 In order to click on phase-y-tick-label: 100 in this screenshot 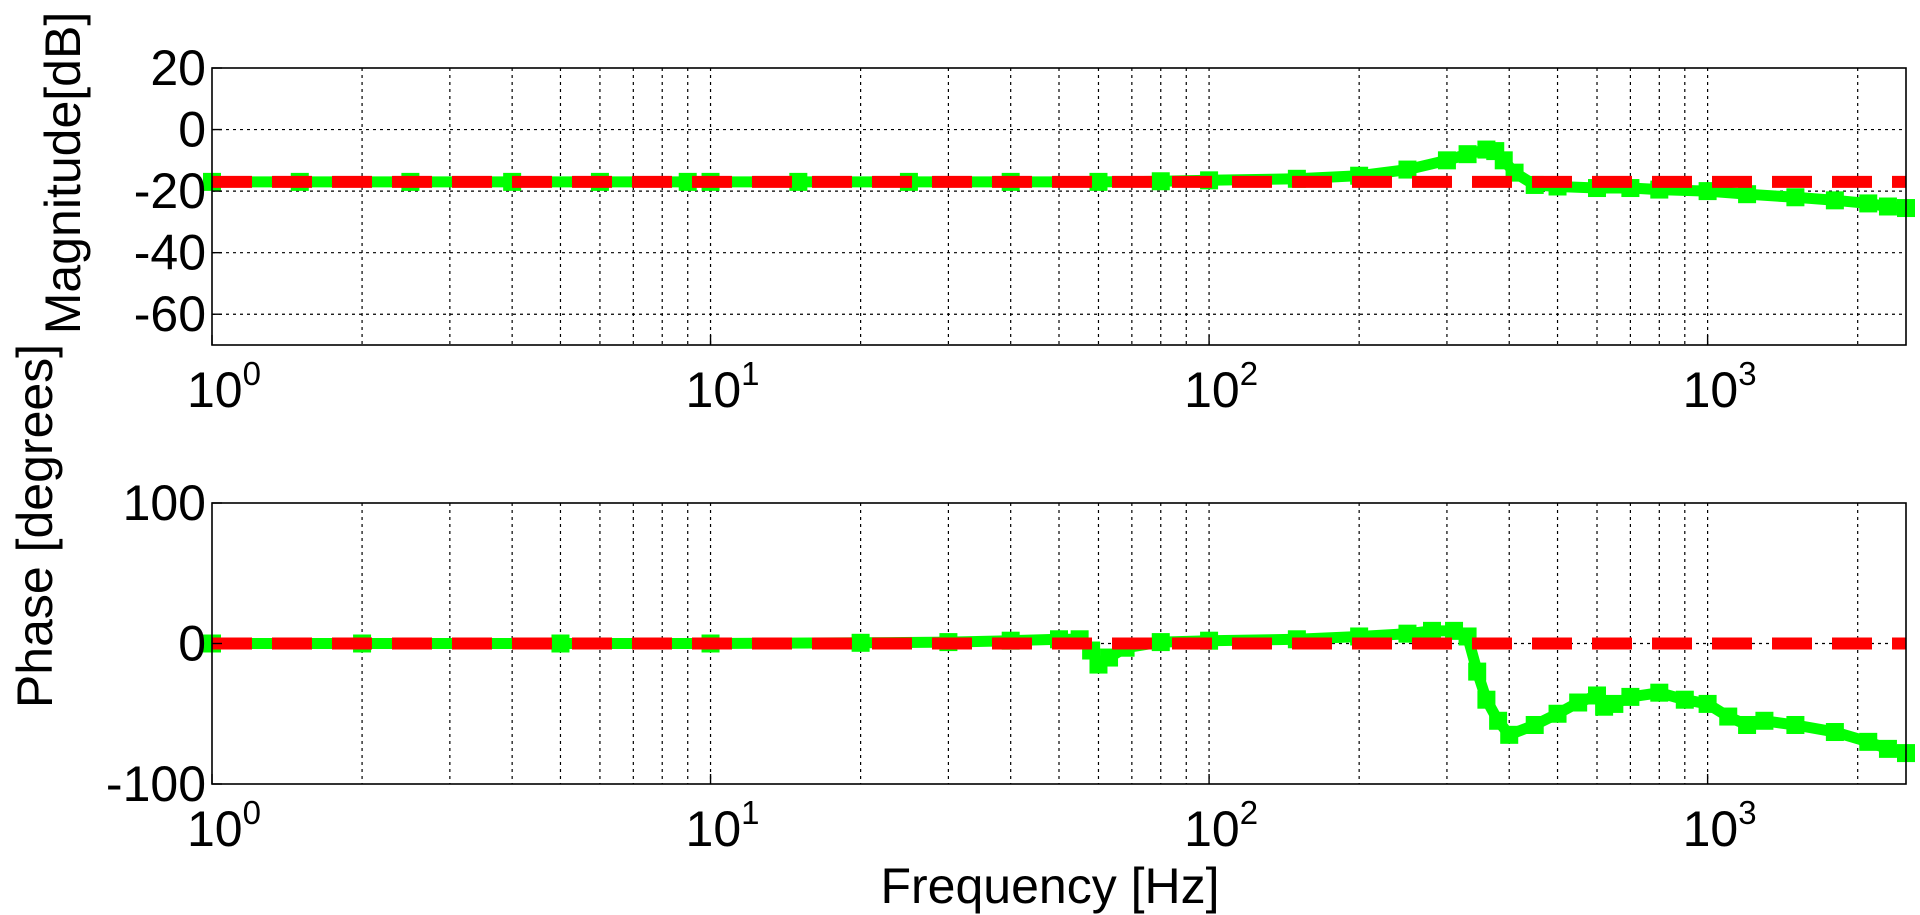, I will do `click(164, 503)`.